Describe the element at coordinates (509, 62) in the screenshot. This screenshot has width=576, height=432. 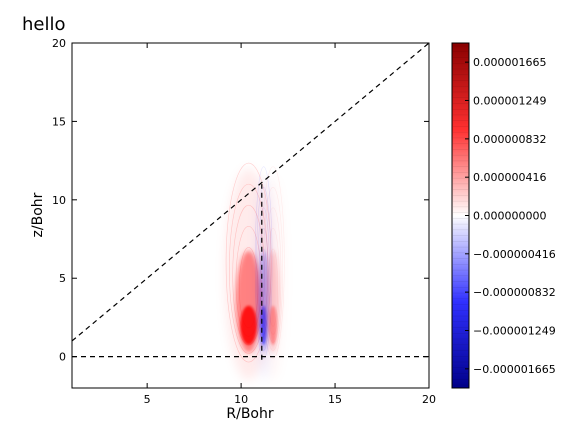
I see `colorbar-tick-label: 0.000001665` at that location.